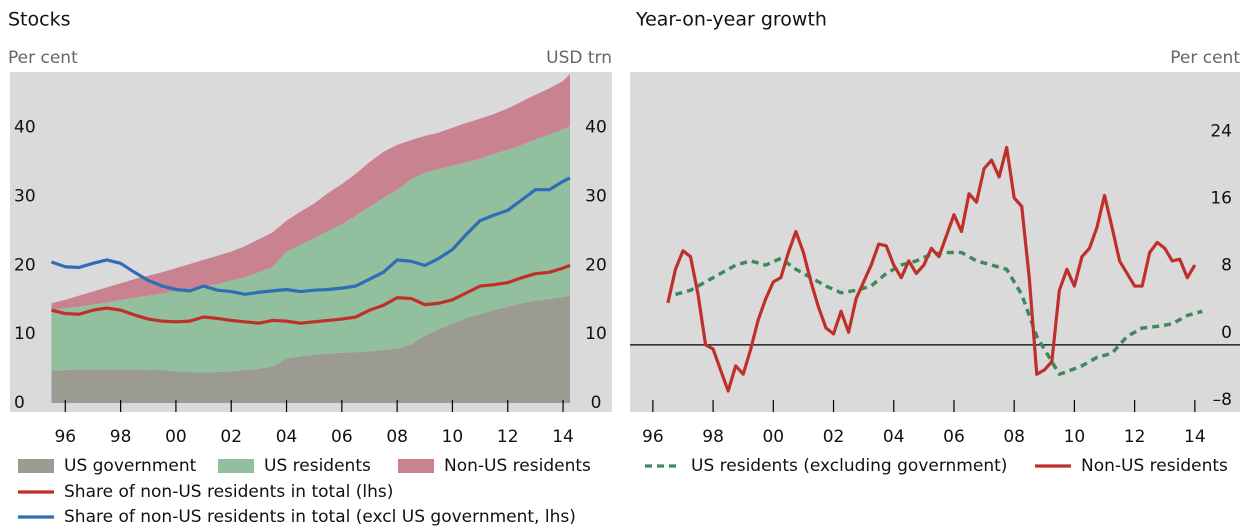 This screenshot has width=1250, height=528. Describe the element at coordinates (1221, 199) in the screenshot. I see `y-tick-label: 16` at that location.